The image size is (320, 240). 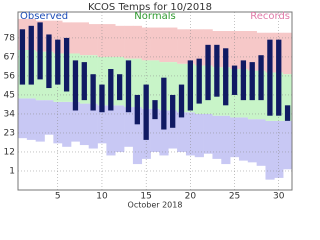 I want to click on legend-normals: Normals, so click(x=154, y=16).